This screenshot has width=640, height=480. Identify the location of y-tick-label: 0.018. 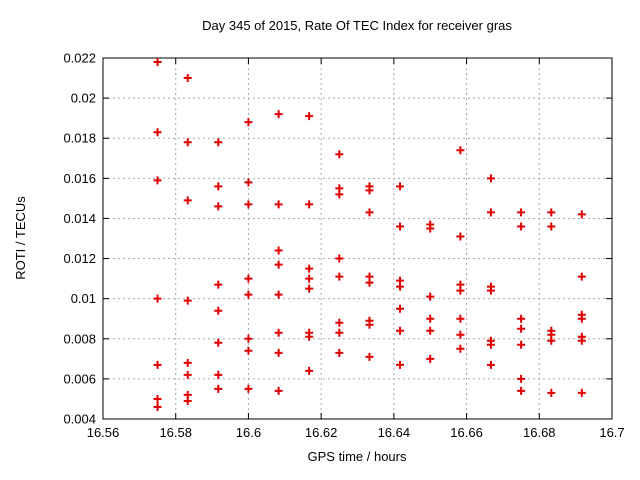
(79, 138).